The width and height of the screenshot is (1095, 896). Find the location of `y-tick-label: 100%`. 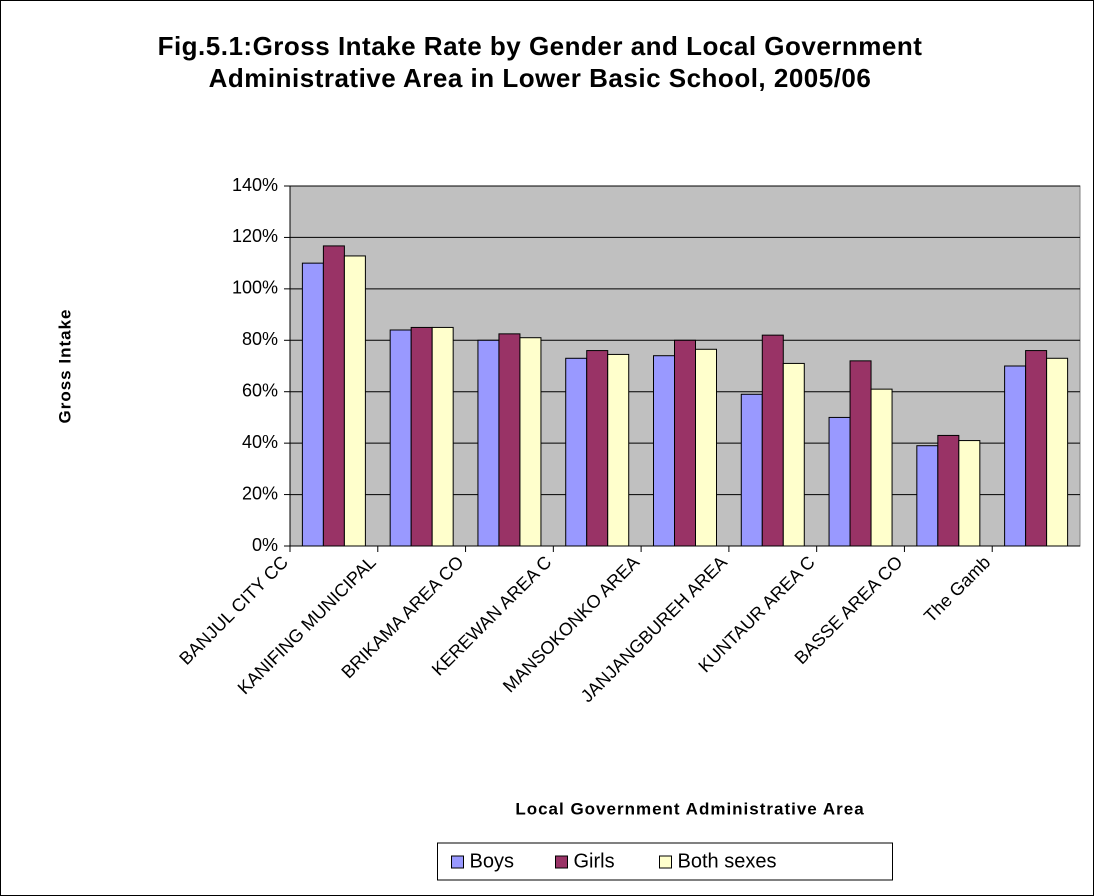

y-tick-label: 100% is located at coordinates (255, 288).